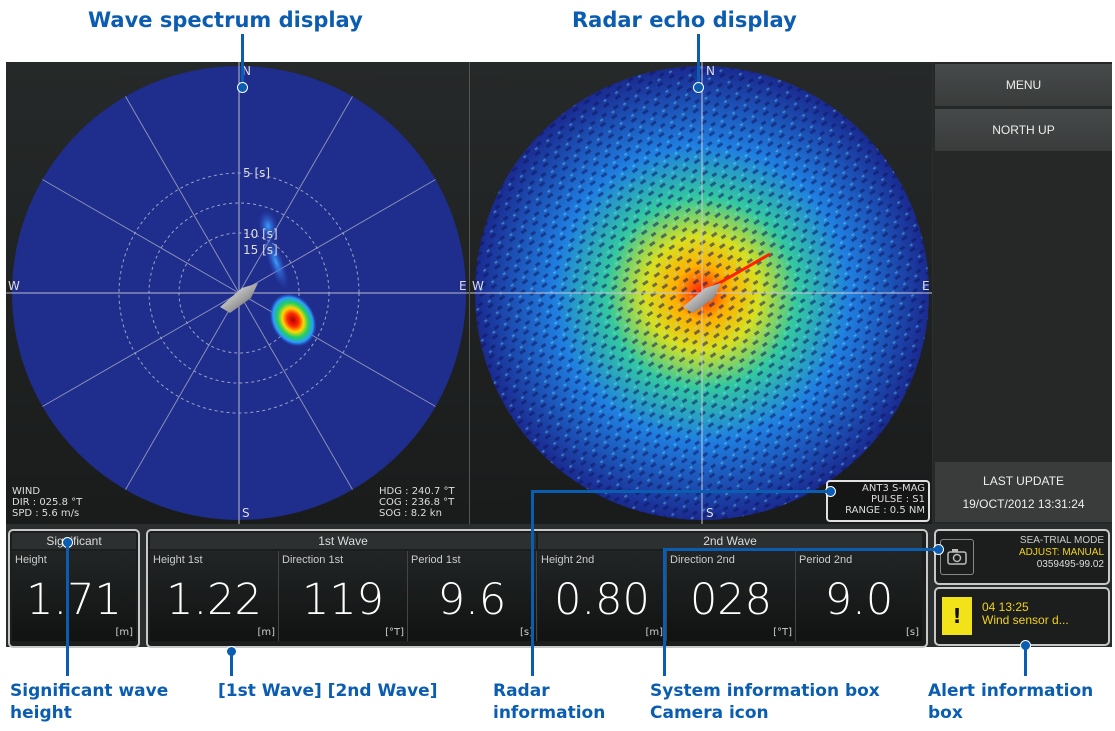 The width and height of the screenshot is (1115, 731). I want to click on wave2-height-value: 0.80, so click(602, 600).